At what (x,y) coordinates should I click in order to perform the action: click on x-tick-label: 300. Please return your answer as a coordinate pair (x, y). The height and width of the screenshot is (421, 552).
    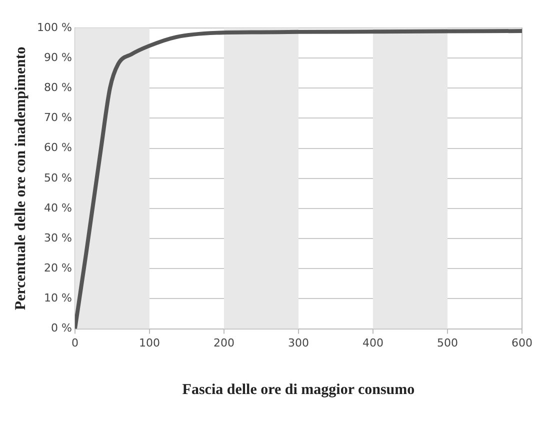
    Looking at the image, I should click on (298, 343).